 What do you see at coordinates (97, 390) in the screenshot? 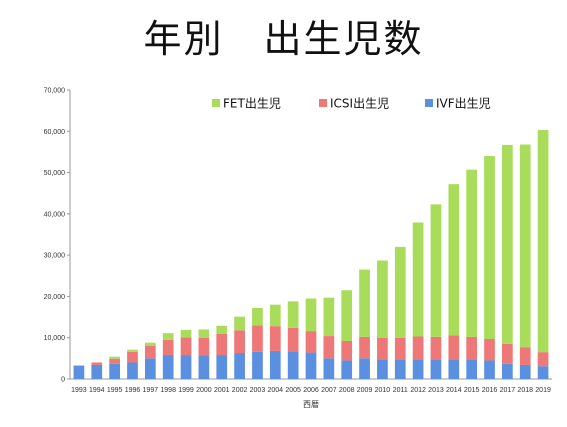
I see `x-tick-label: 1994` at bounding box center [97, 390].